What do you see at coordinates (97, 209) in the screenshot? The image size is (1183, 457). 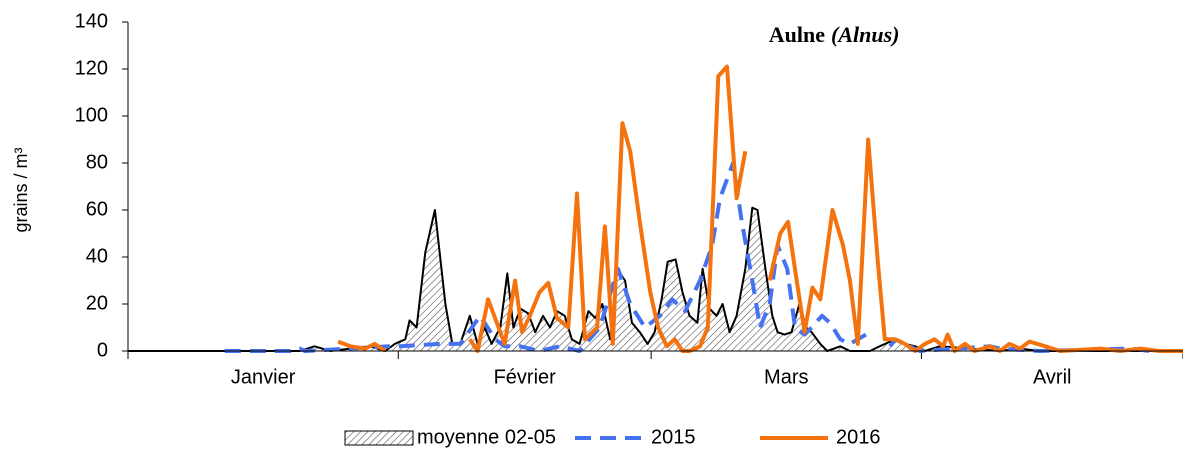 I see `y-tick-label: 60` at bounding box center [97, 209].